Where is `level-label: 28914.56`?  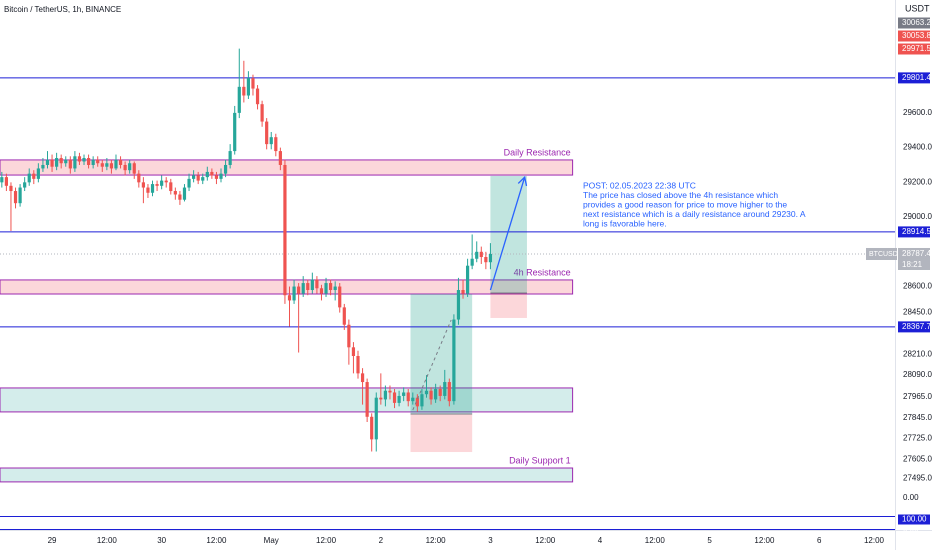
level-label: 28914.56 is located at coordinates (917, 231).